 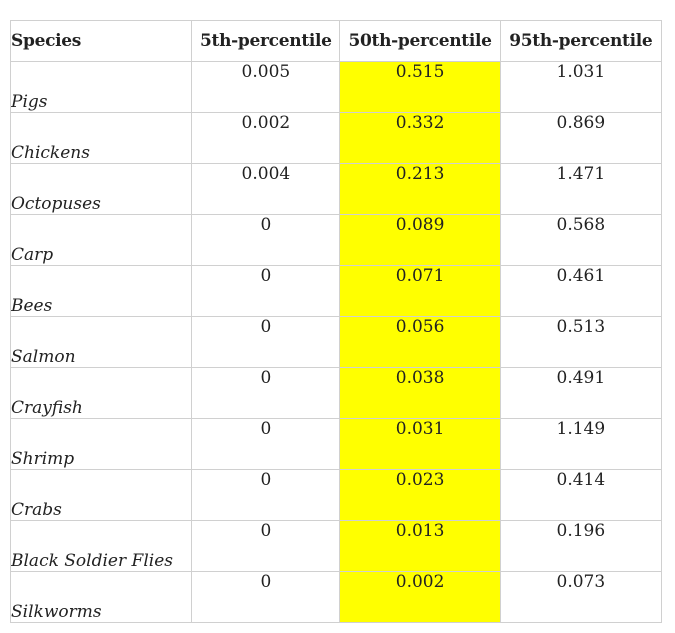 I want to click on table-row: Chickens 0.002 0.332 0.869, so click(x=336, y=138).